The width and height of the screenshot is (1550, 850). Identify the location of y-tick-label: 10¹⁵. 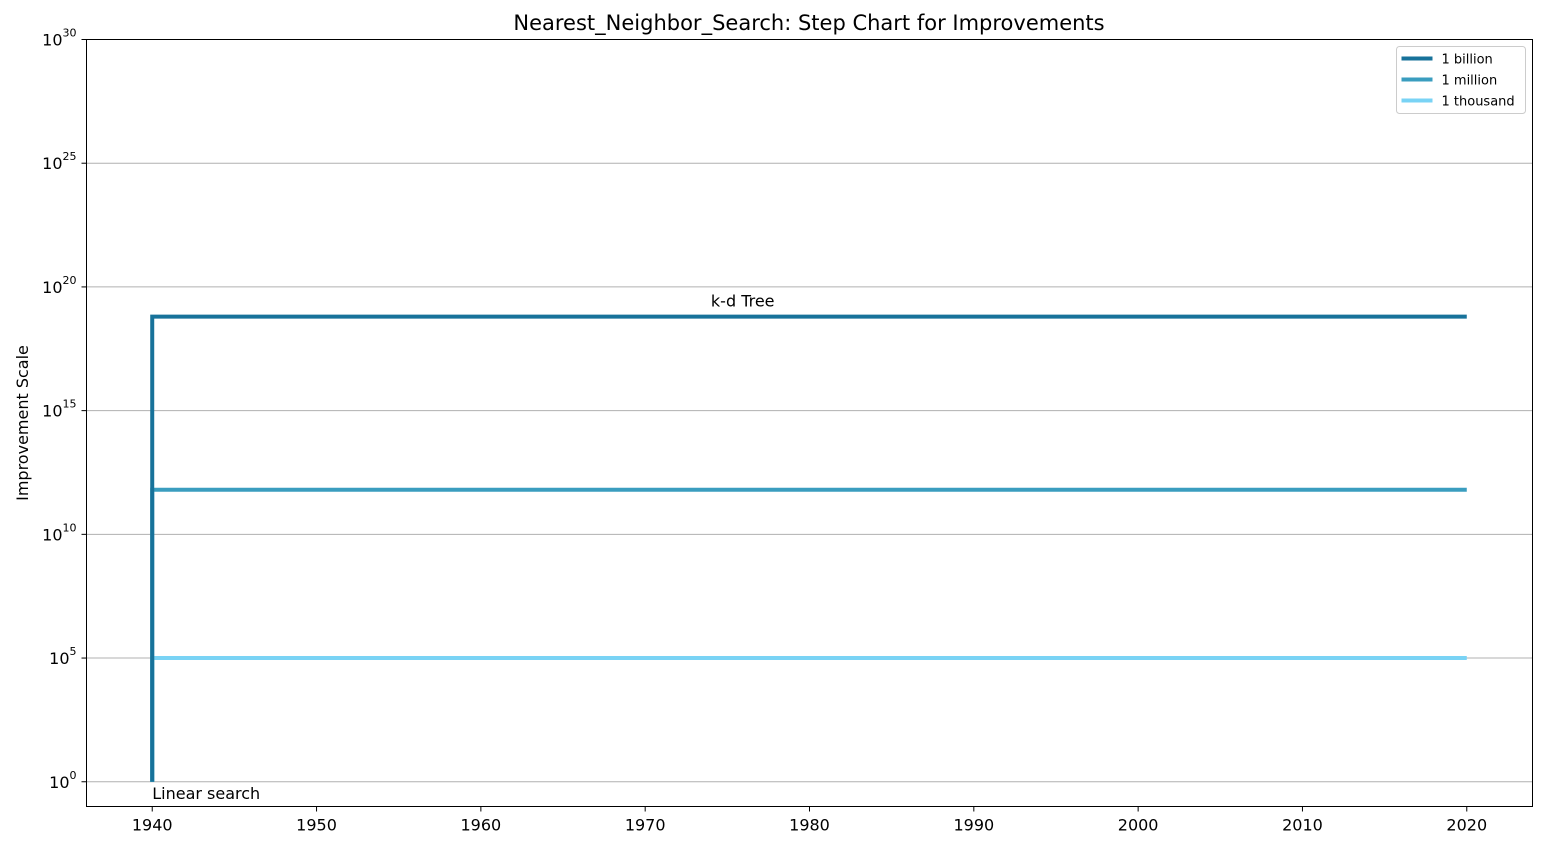
(59, 409).